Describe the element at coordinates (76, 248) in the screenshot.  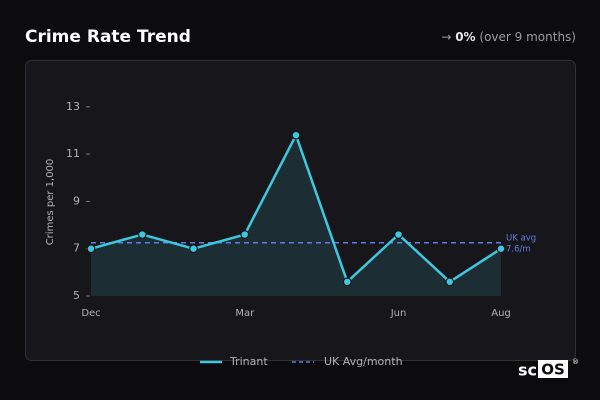
I see `y-tick-label: 7` at that location.